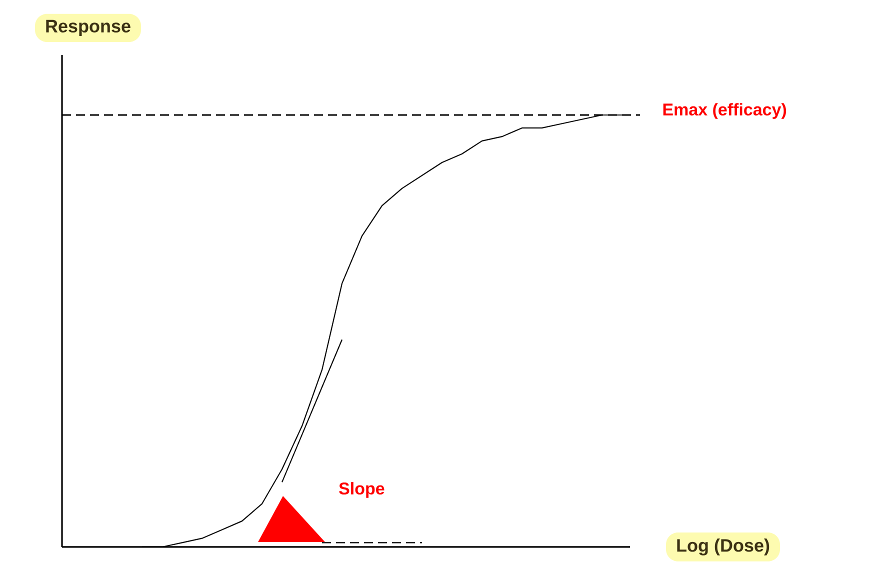 This screenshot has height=564, width=880. I want to click on annotation: Slope, so click(361, 490).